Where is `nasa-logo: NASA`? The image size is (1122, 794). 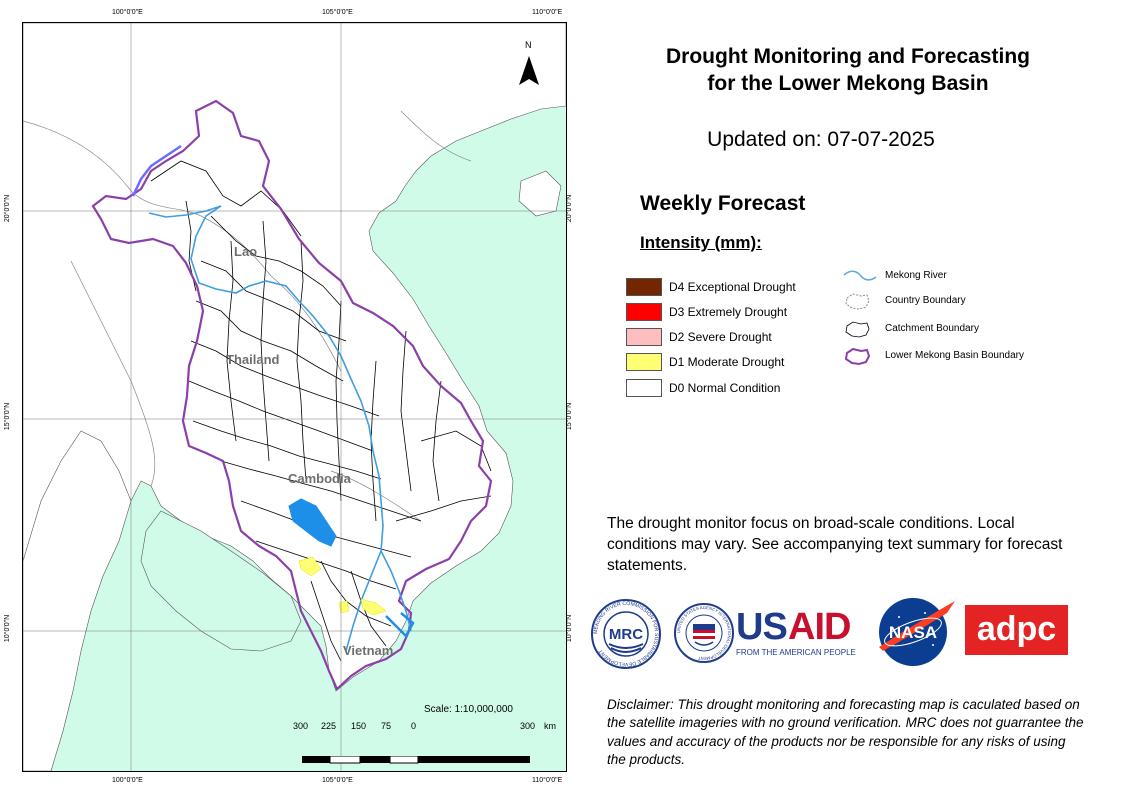
nasa-logo: NASA is located at coordinates (917, 632).